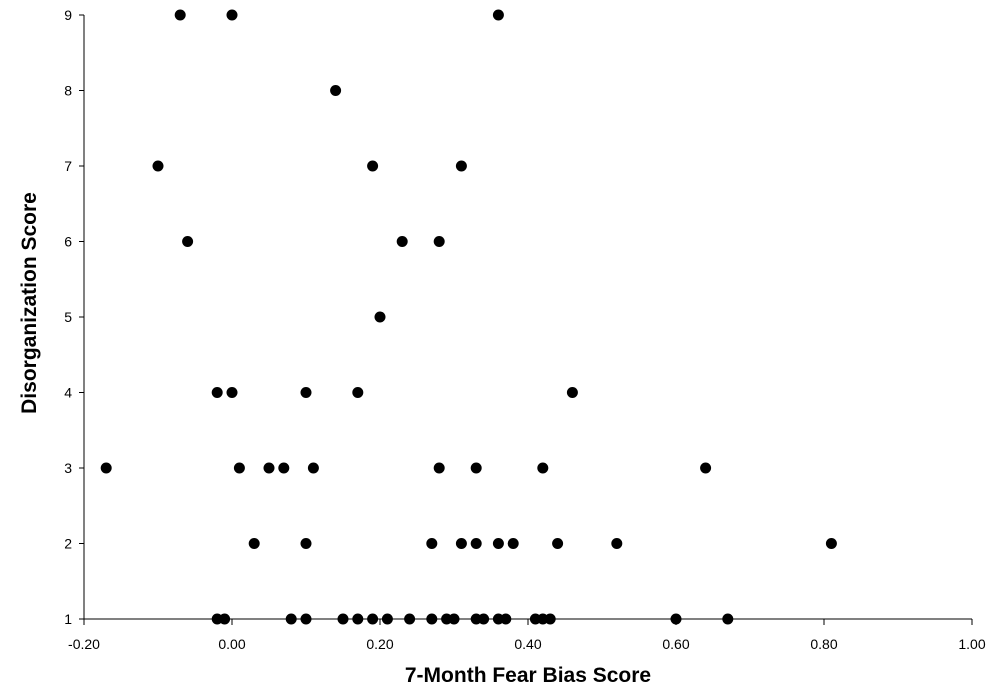 Image resolution: width=992 pixels, height=686 pixels. I want to click on y-tick-label: 7, so click(68, 166).